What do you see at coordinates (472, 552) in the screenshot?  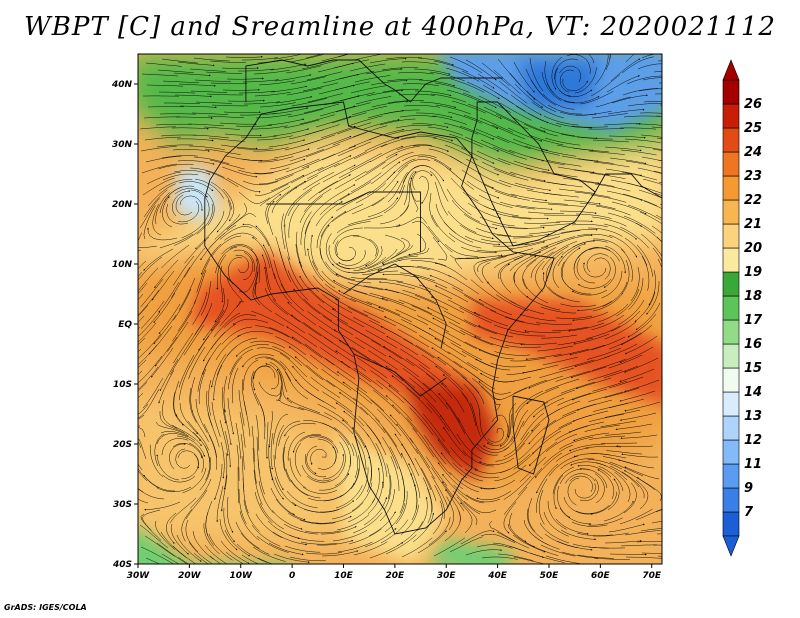 I see `wbpt-green-s` at bounding box center [472, 552].